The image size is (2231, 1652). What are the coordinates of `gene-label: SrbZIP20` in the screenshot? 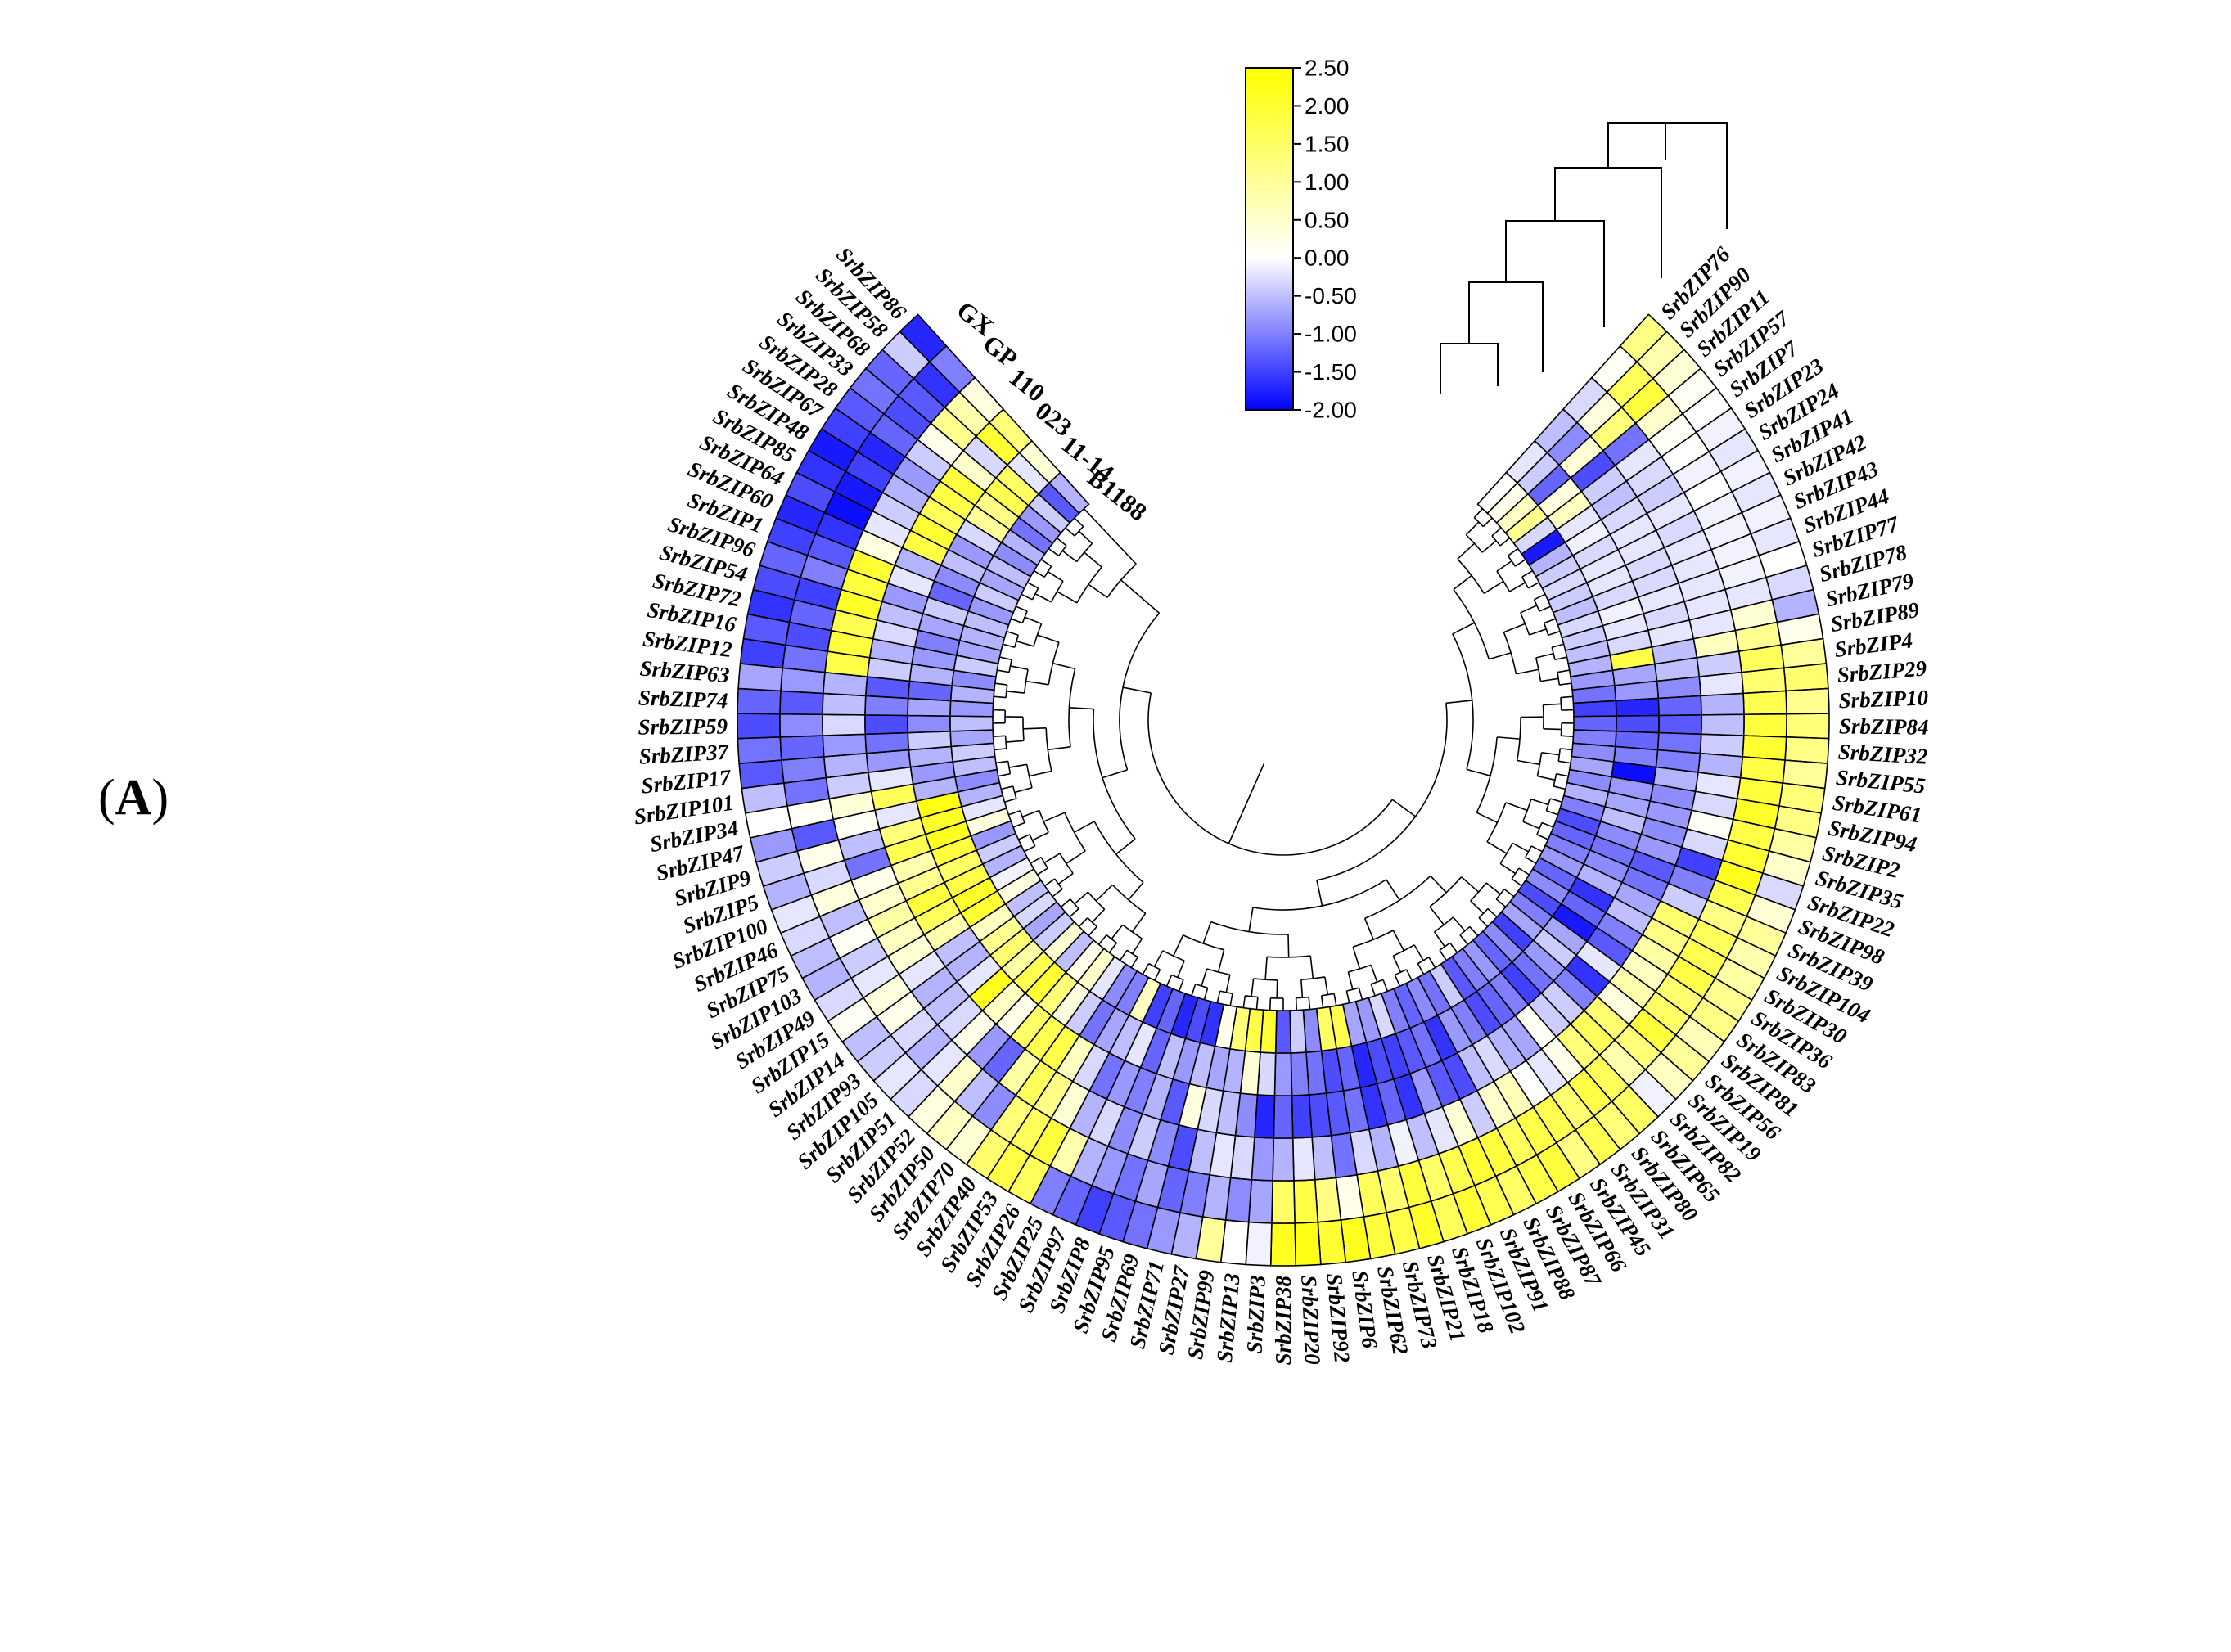 It's located at (1310, 1320).